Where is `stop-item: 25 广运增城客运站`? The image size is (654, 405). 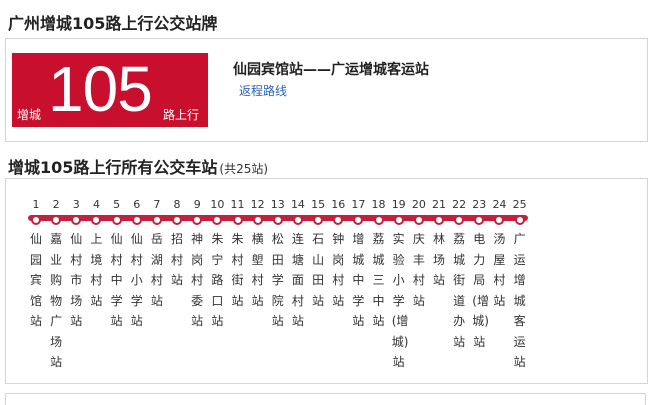
stop-item: 25 广运增城客运站 is located at coordinates (520, 285).